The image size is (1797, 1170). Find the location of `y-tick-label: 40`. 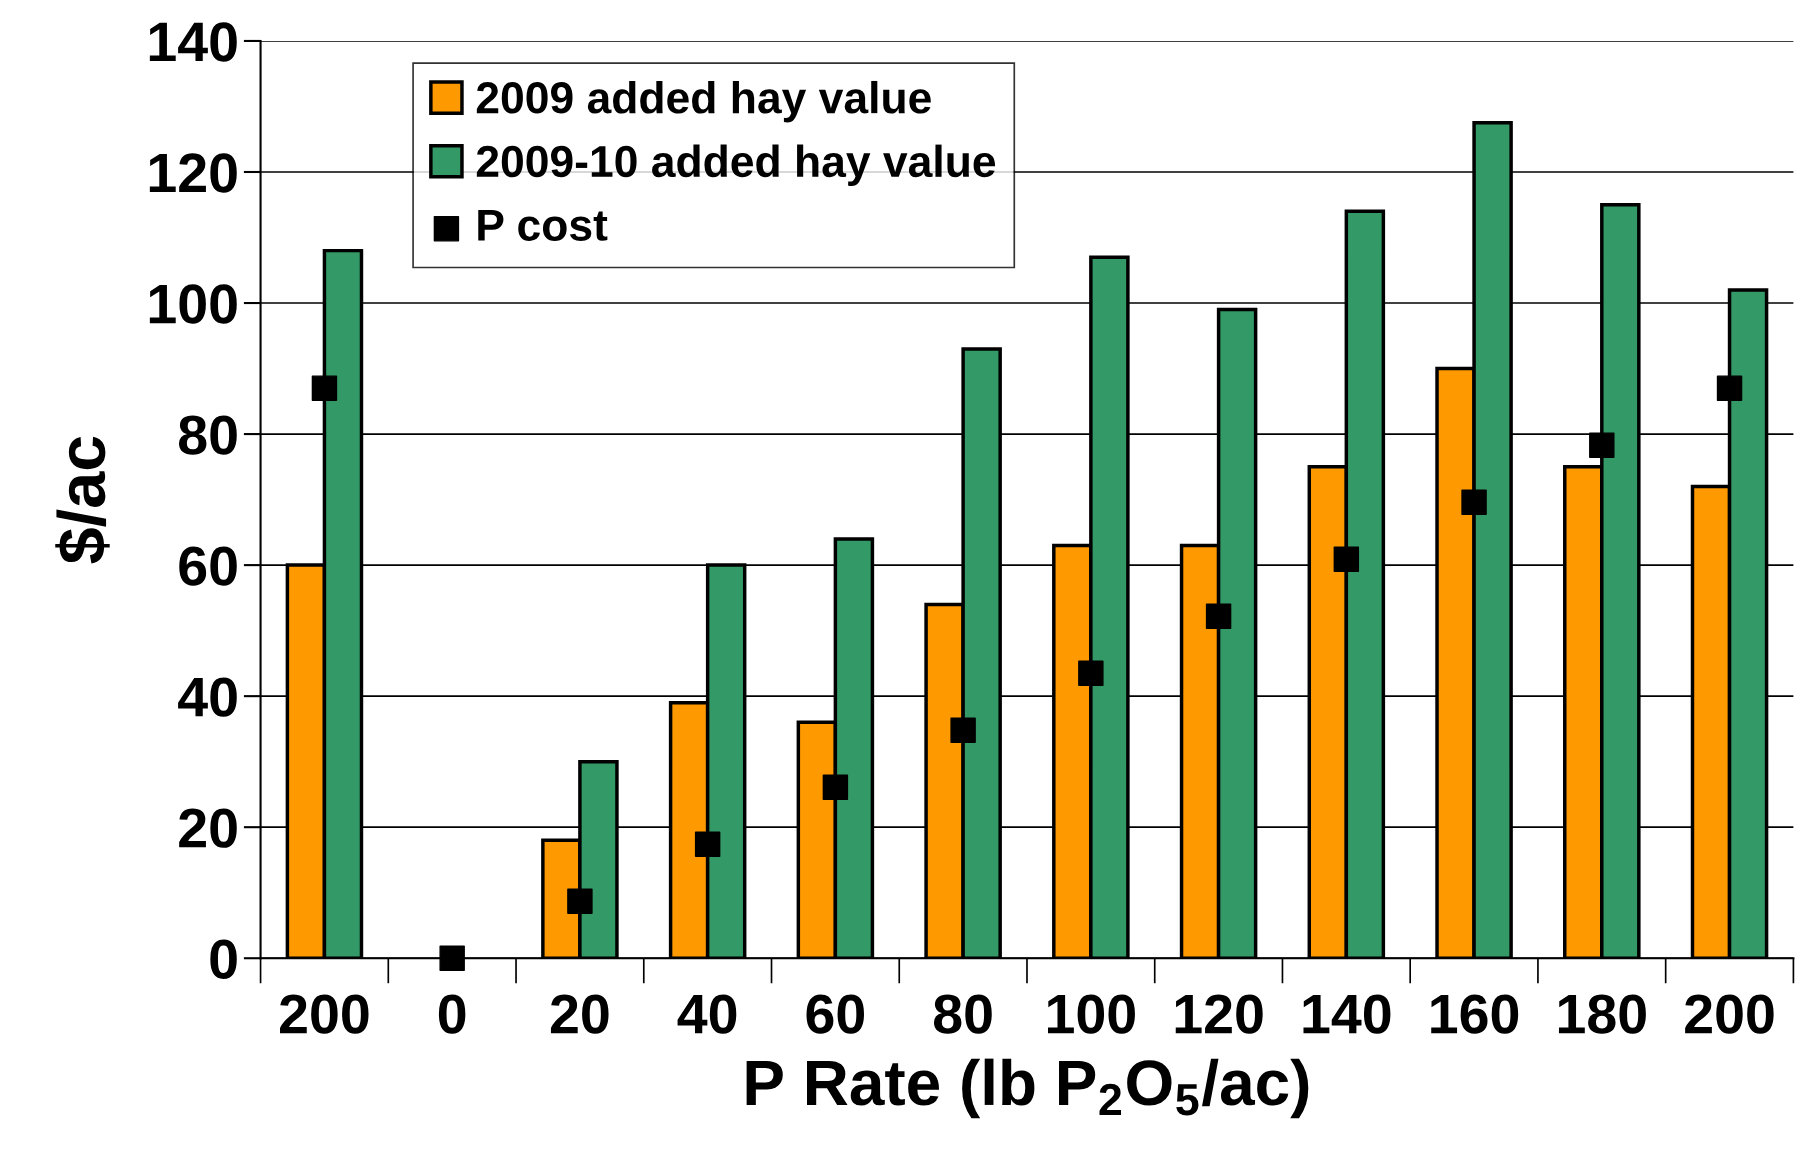

y-tick-label: 40 is located at coordinates (207, 697).